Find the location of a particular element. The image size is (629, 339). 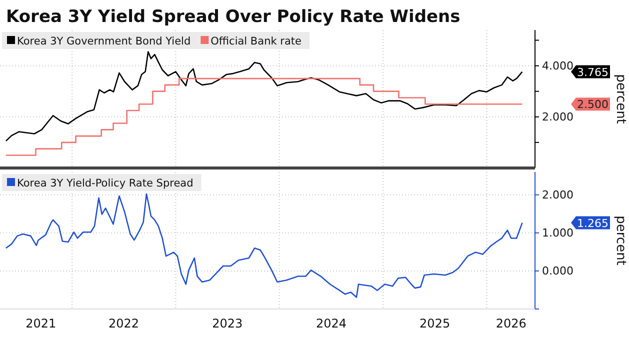

y-tick-label: 0.000 is located at coordinates (558, 271).